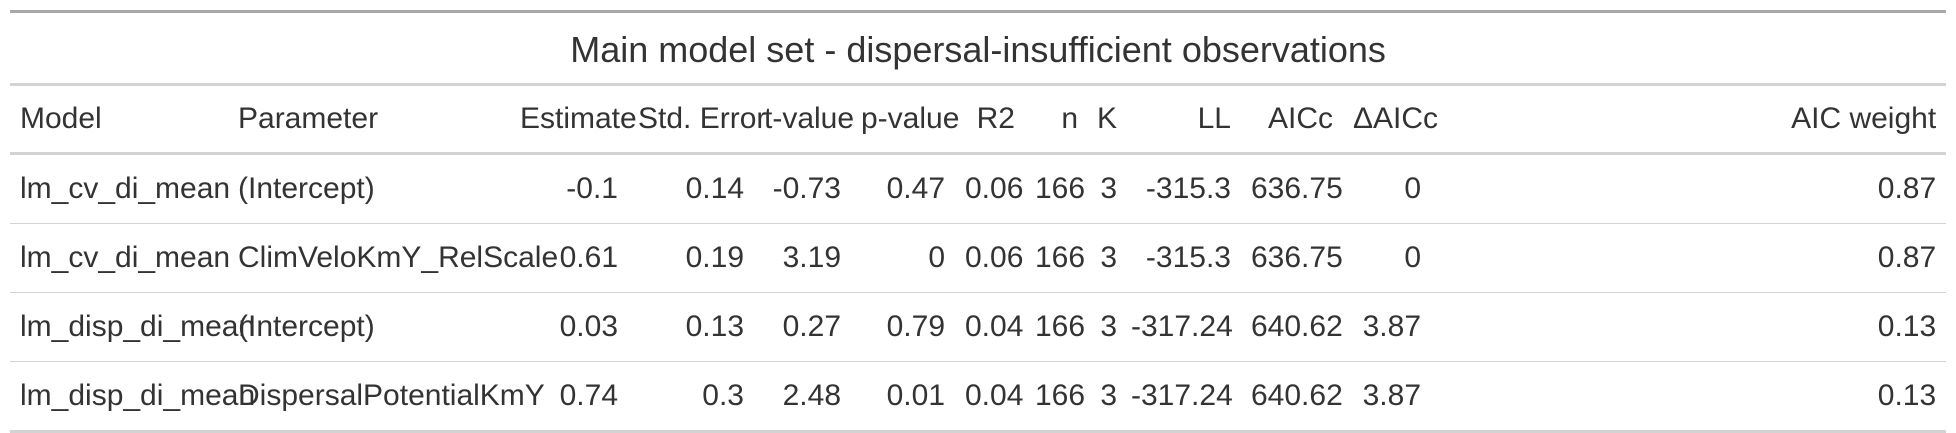 The width and height of the screenshot is (1956, 433). Describe the element at coordinates (691, 327) in the screenshot. I see `cell-std-error: 0.13` at that location.